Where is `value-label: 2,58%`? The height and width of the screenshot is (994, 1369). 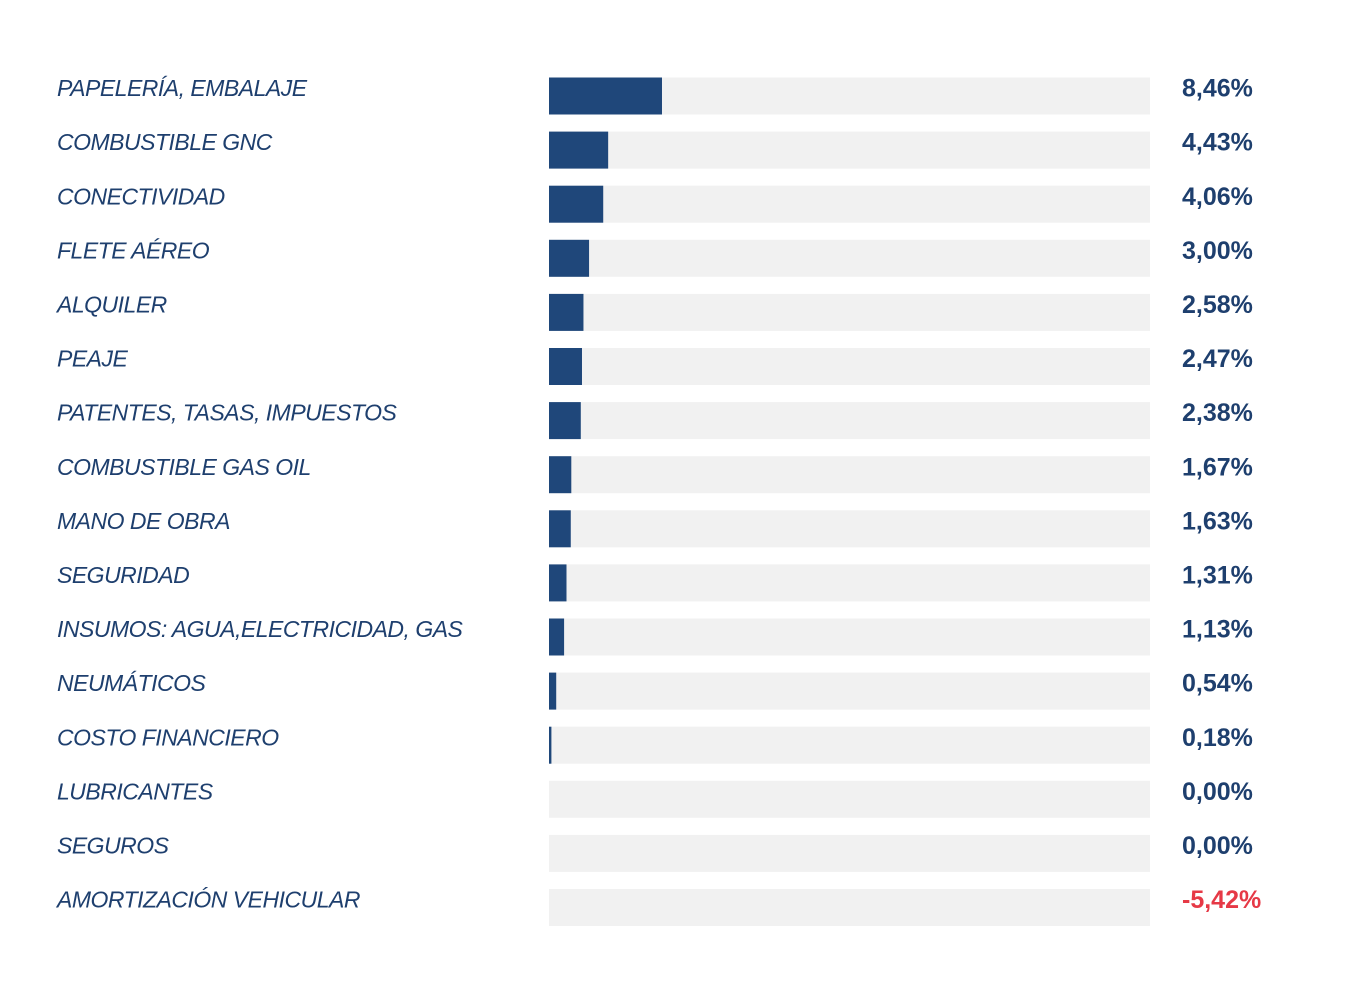
value-label: 2,58% is located at coordinates (1217, 305).